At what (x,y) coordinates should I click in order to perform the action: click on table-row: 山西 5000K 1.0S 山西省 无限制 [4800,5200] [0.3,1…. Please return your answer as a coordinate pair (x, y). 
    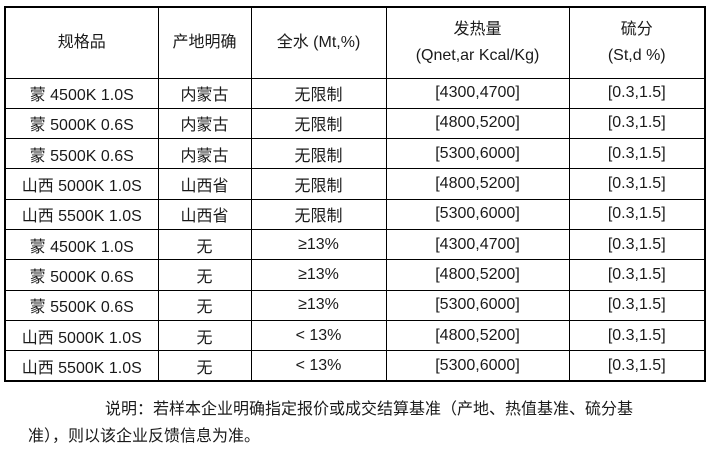
    Looking at the image, I should click on (355, 184).